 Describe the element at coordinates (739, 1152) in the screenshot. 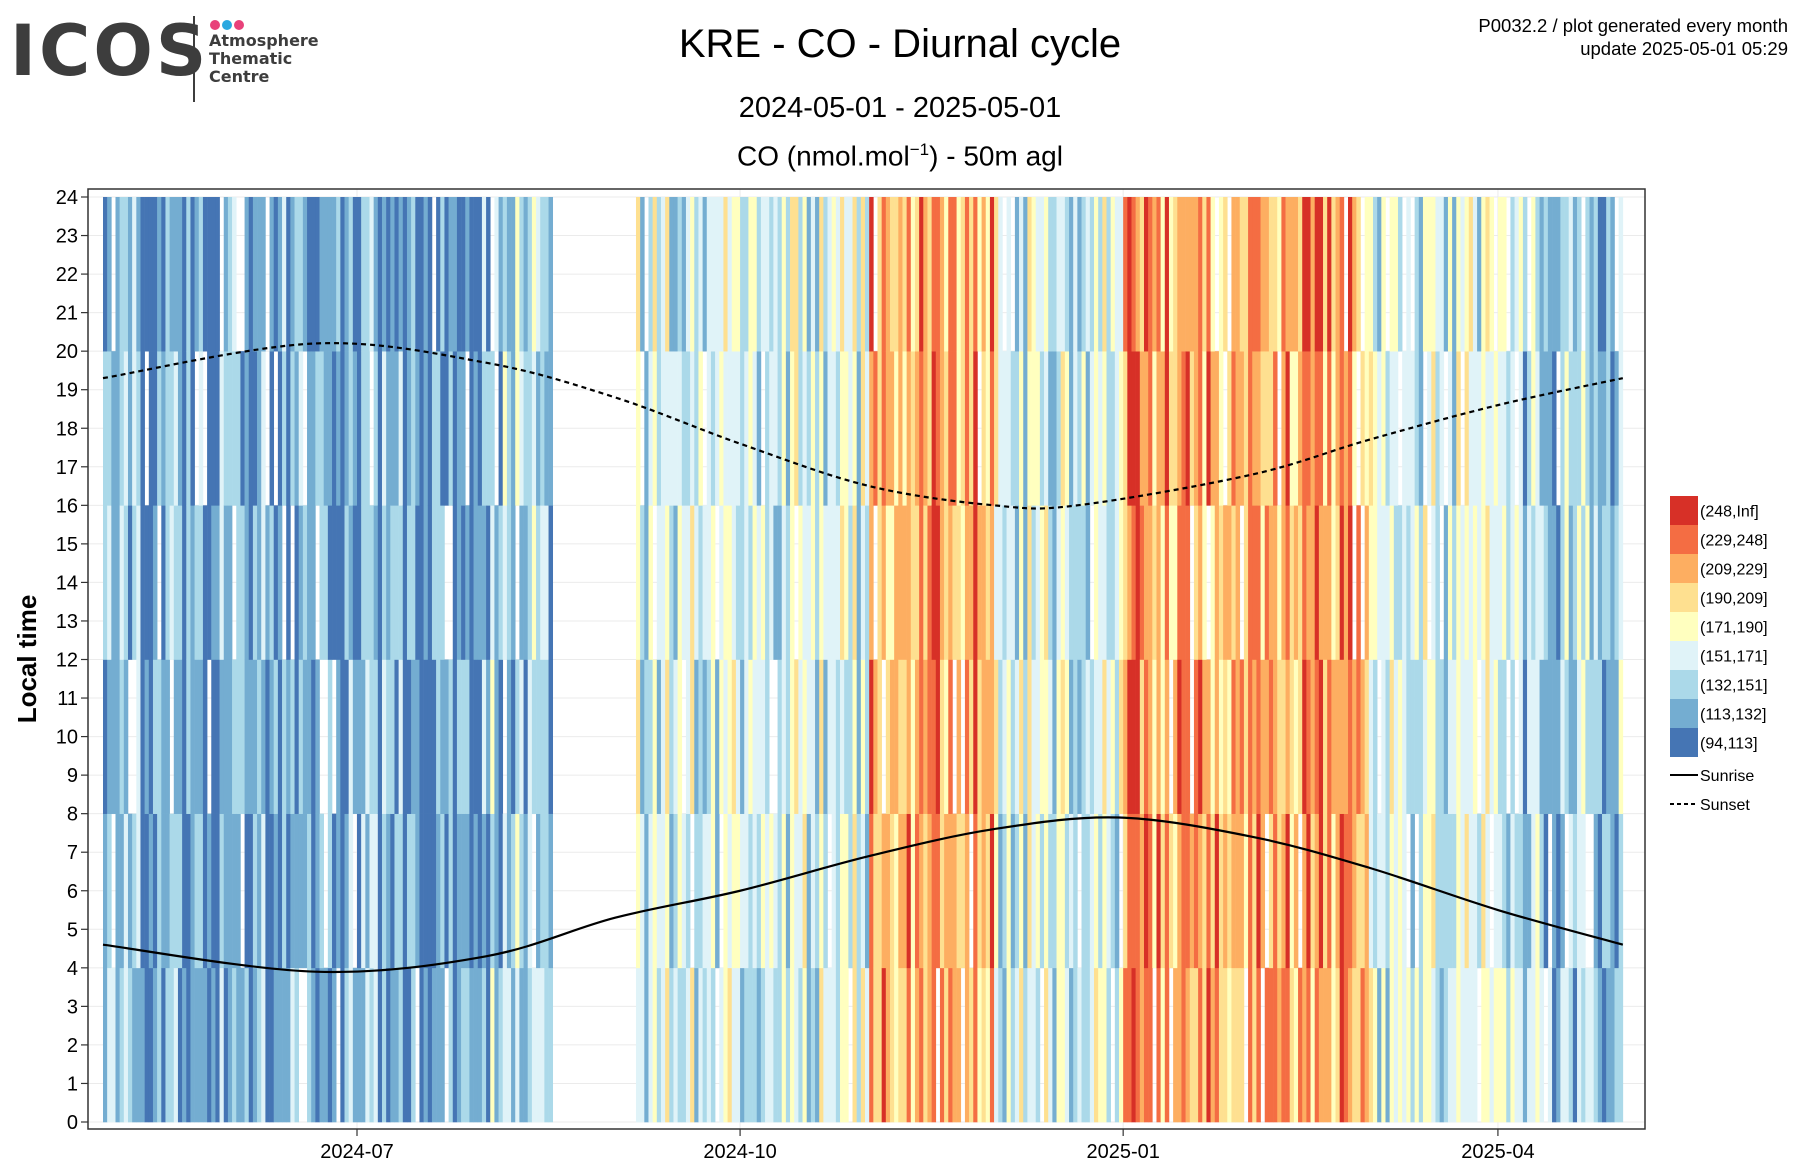

I see `x-tick-label: 2024-10` at that location.